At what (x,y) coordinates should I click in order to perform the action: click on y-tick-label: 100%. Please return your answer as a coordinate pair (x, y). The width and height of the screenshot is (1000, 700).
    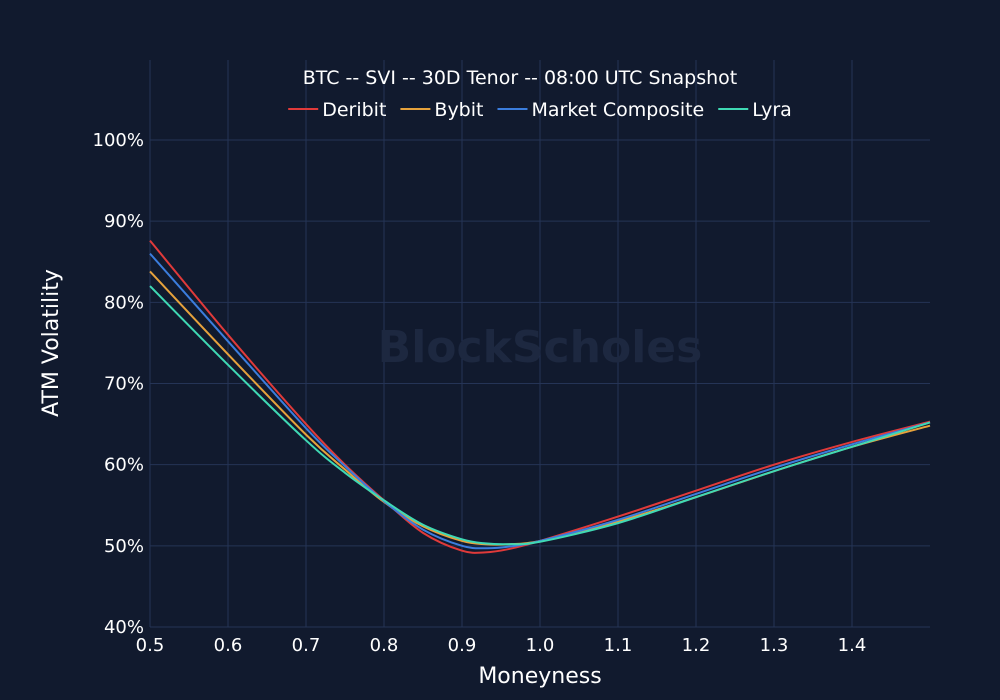
    Looking at the image, I should click on (118, 140).